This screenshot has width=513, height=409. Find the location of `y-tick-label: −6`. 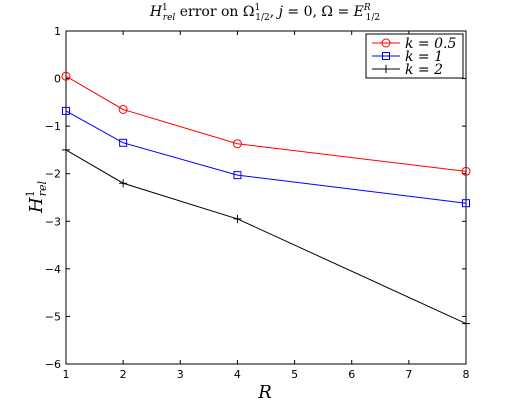

y-tick-label: −6 is located at coordinates (53, 364).